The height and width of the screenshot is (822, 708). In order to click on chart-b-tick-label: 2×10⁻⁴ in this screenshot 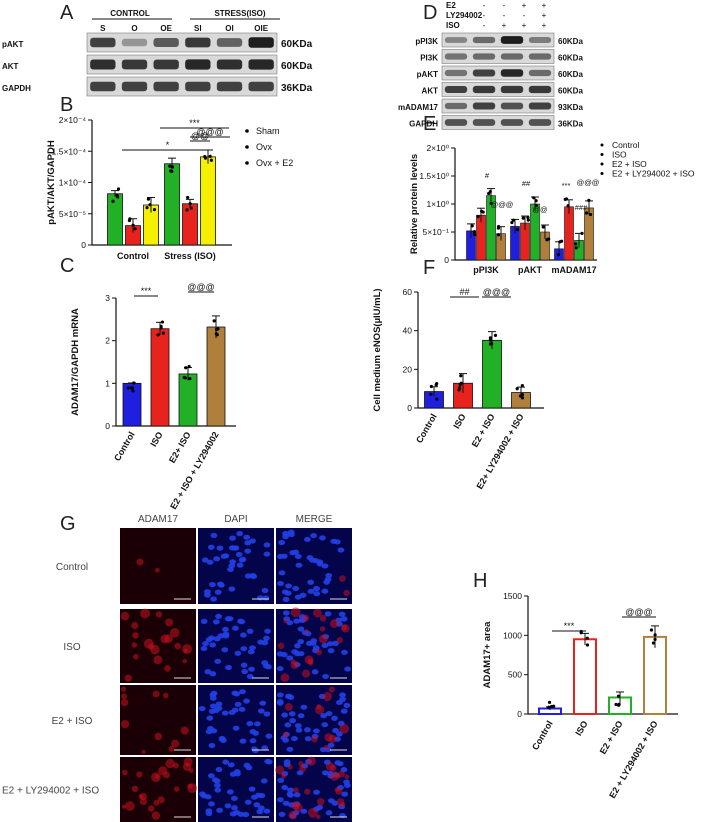, I will do `click(73, 120)`.